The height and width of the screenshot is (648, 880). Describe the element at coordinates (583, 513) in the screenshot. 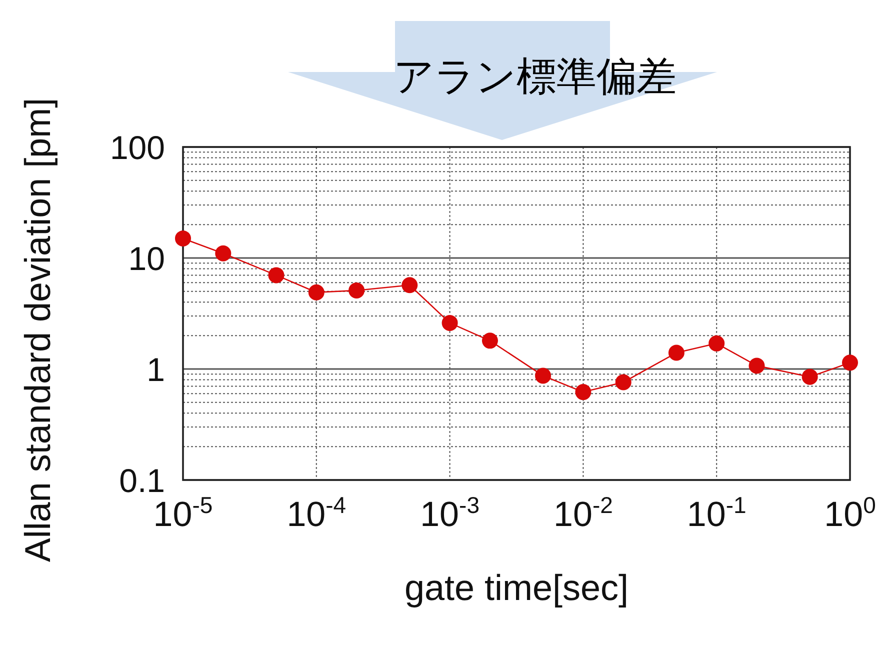

I see `x-tick-label: 10$^{-2}$` at that location.